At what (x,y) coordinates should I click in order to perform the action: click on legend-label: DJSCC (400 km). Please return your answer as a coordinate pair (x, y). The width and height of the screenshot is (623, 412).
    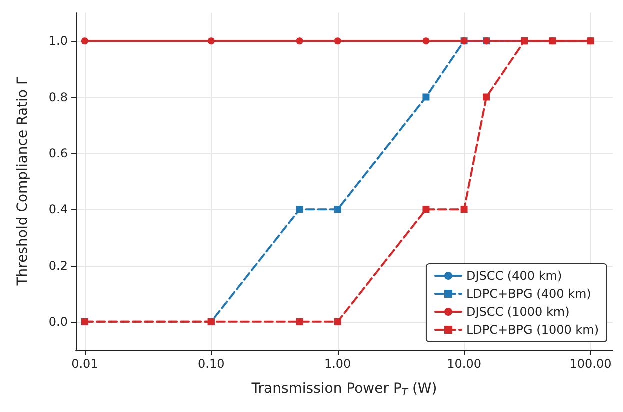
    Looking at the image, I should click on (514, 276).